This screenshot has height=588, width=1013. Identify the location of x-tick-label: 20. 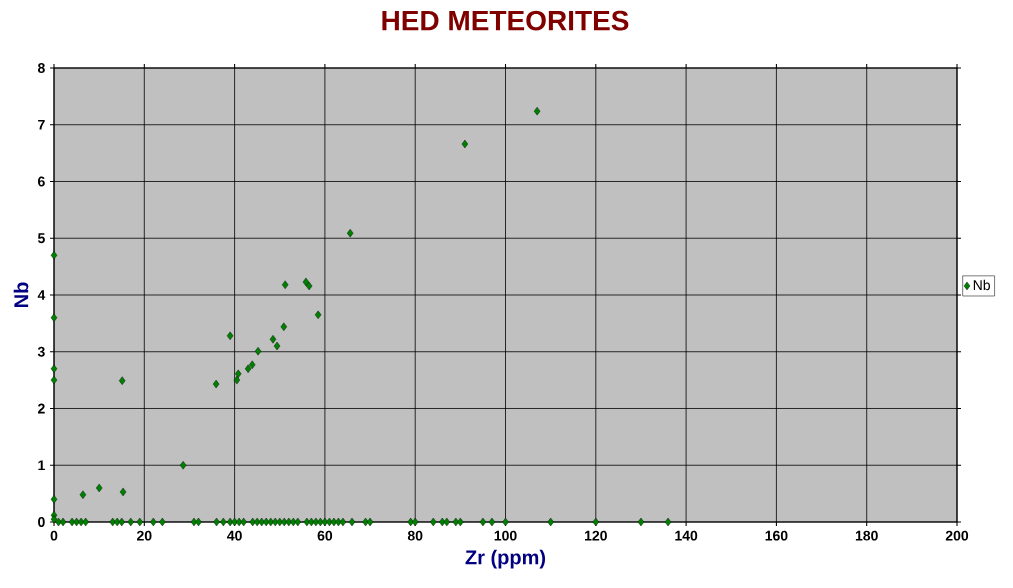
(144, 535).